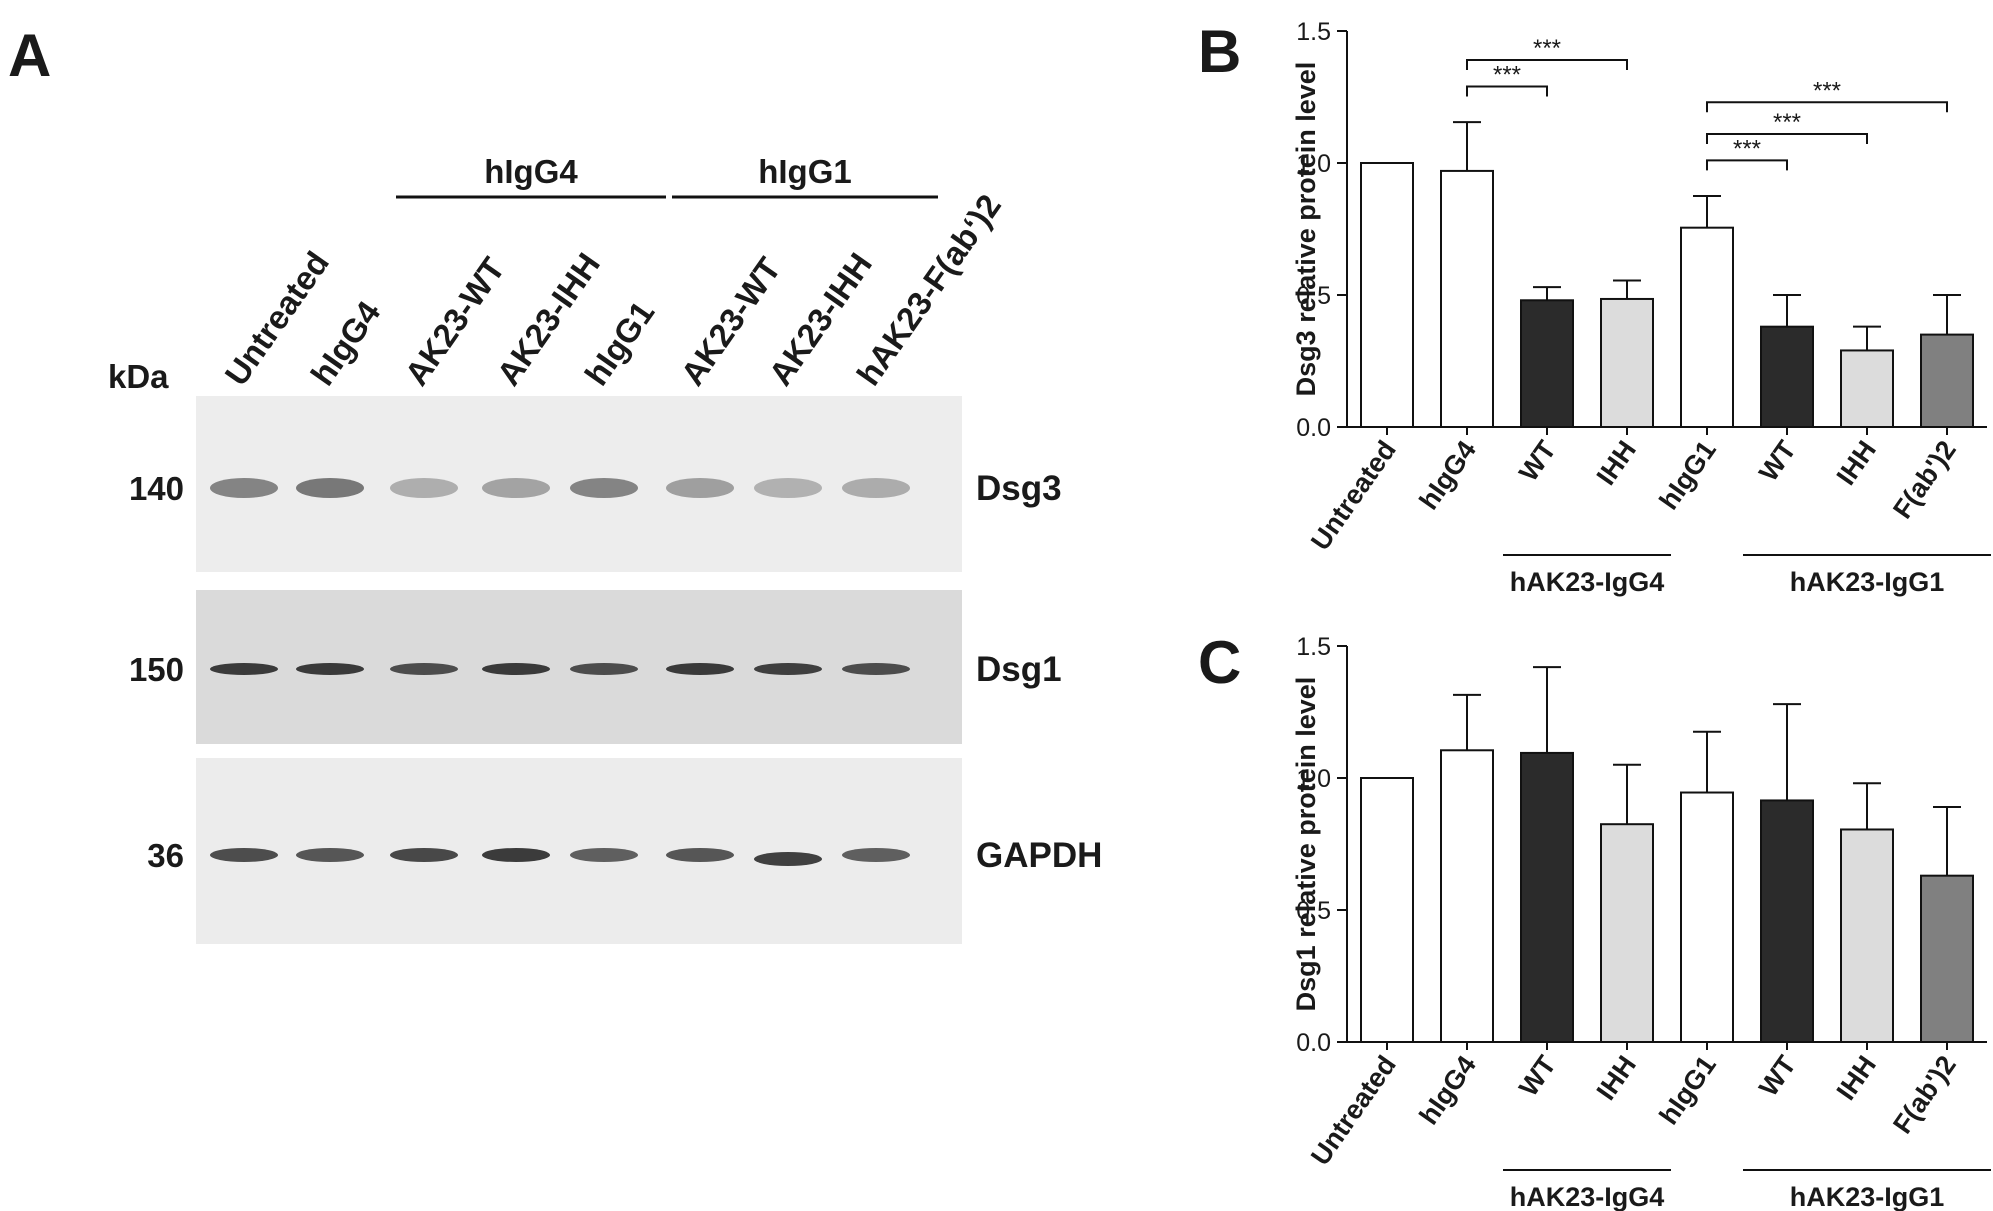 The height and width of the screenshot is (1211, 1993). I want to click on molecular-weight-marker: 140, so click(156, 488).